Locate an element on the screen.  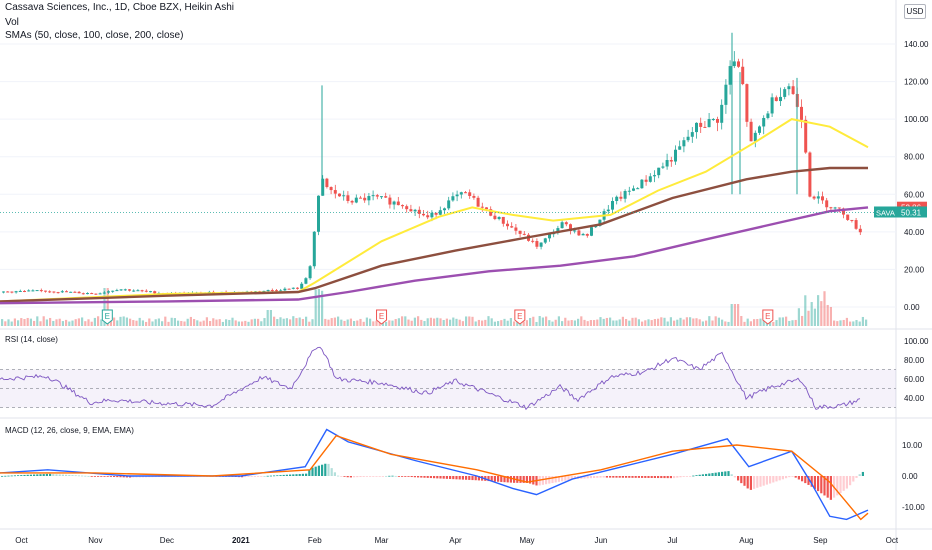
macd-axis-tick: 10.00 is located at coordinates (912, 445).